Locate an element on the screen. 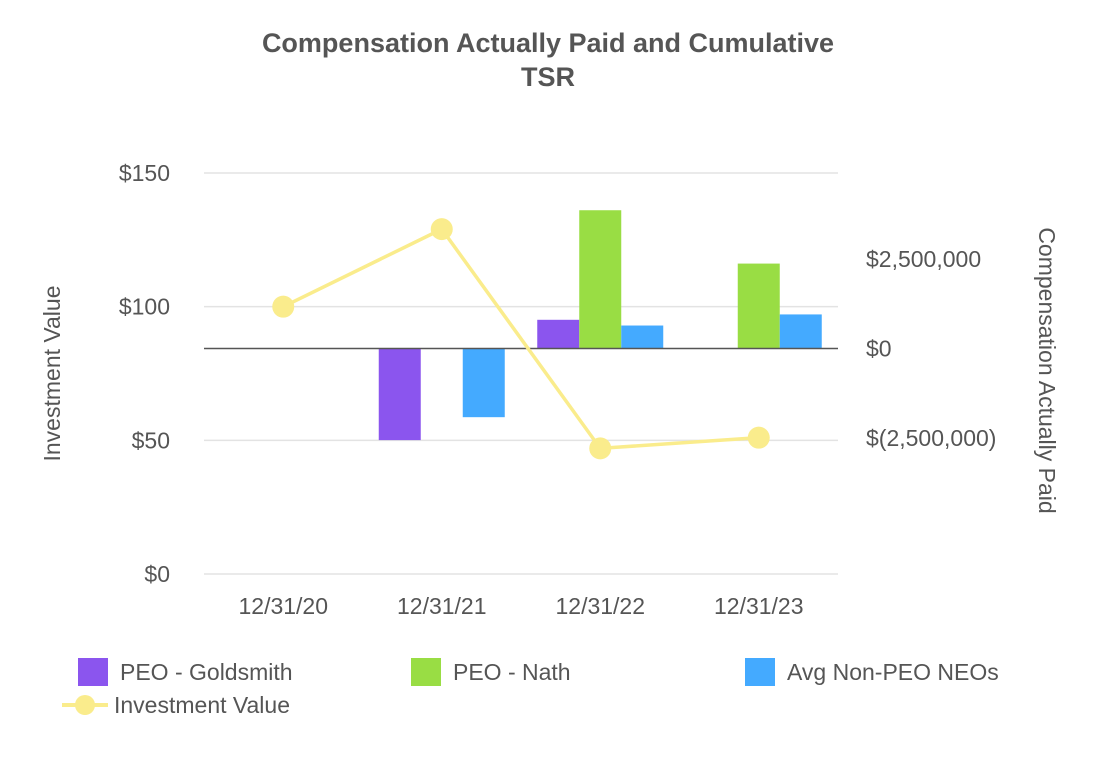 The height and width of the screenshot is (760, 1100). y2-tick-label: $0 is located at coordinates (879, 348).